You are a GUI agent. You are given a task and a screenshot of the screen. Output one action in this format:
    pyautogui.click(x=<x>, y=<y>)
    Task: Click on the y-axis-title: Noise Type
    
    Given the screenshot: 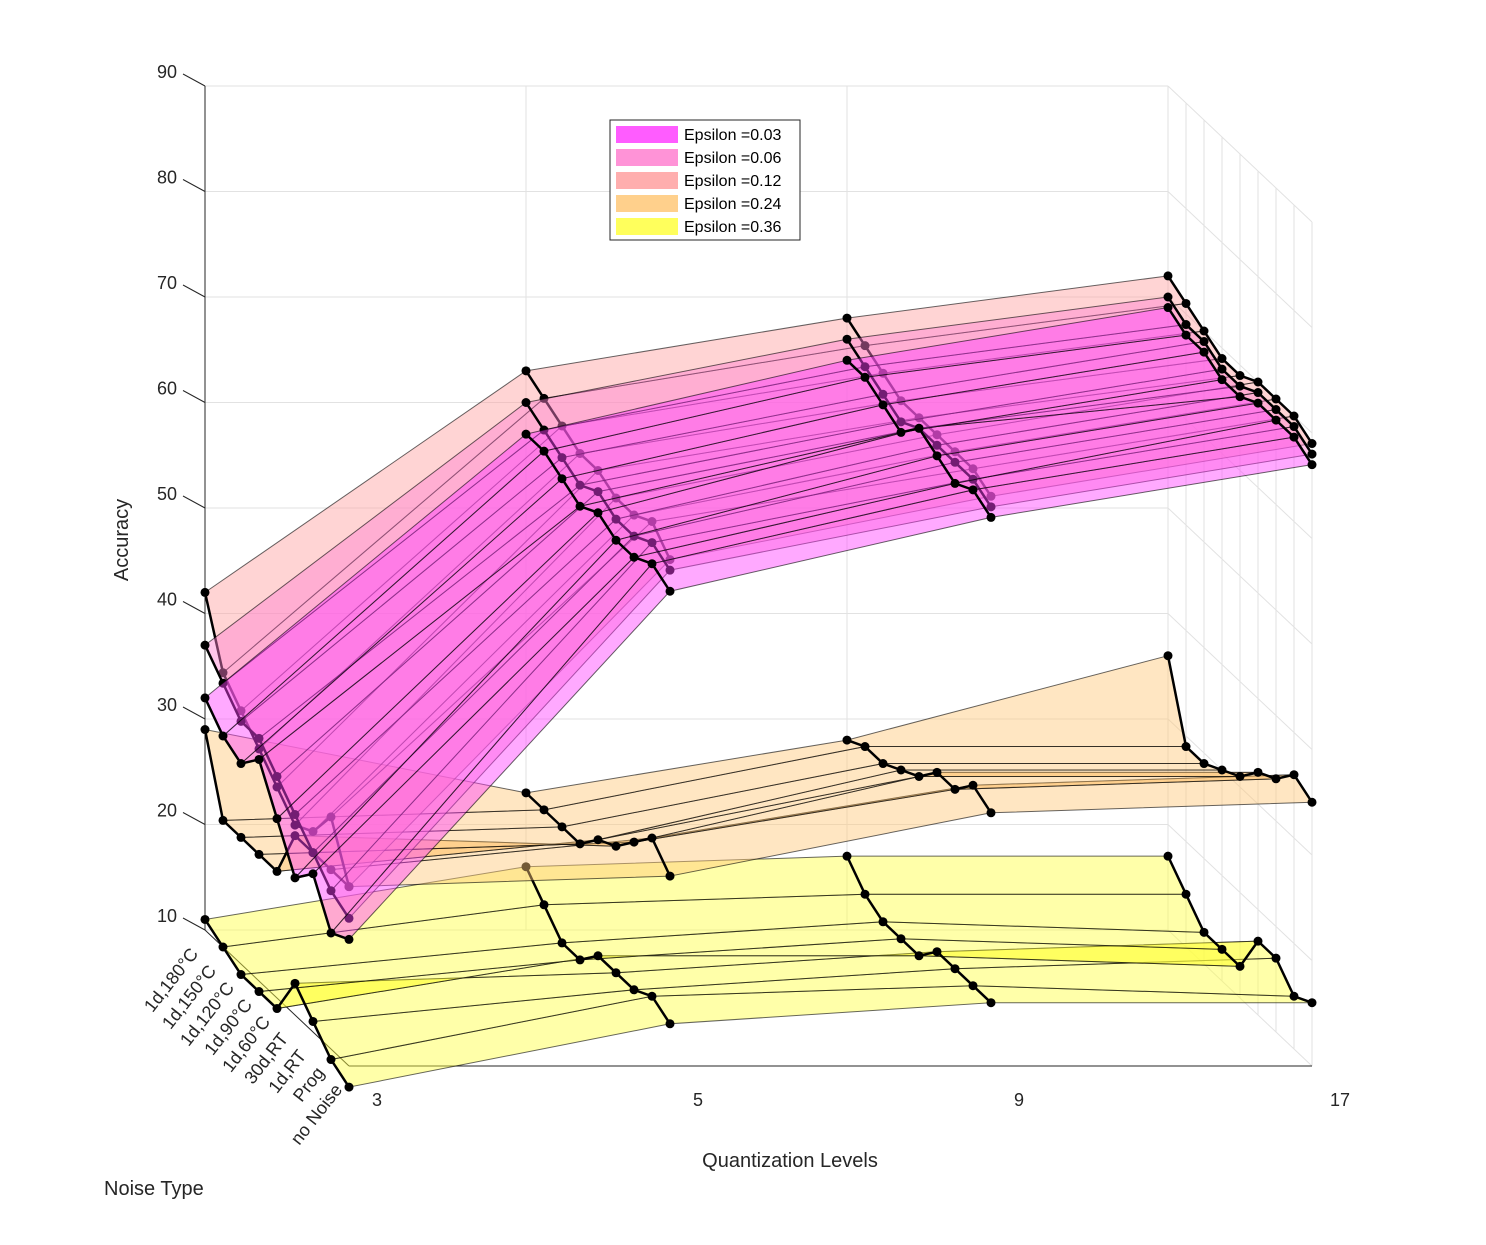 What is the action you would take?
    pyautogui.click(x=154, y=1189)
    